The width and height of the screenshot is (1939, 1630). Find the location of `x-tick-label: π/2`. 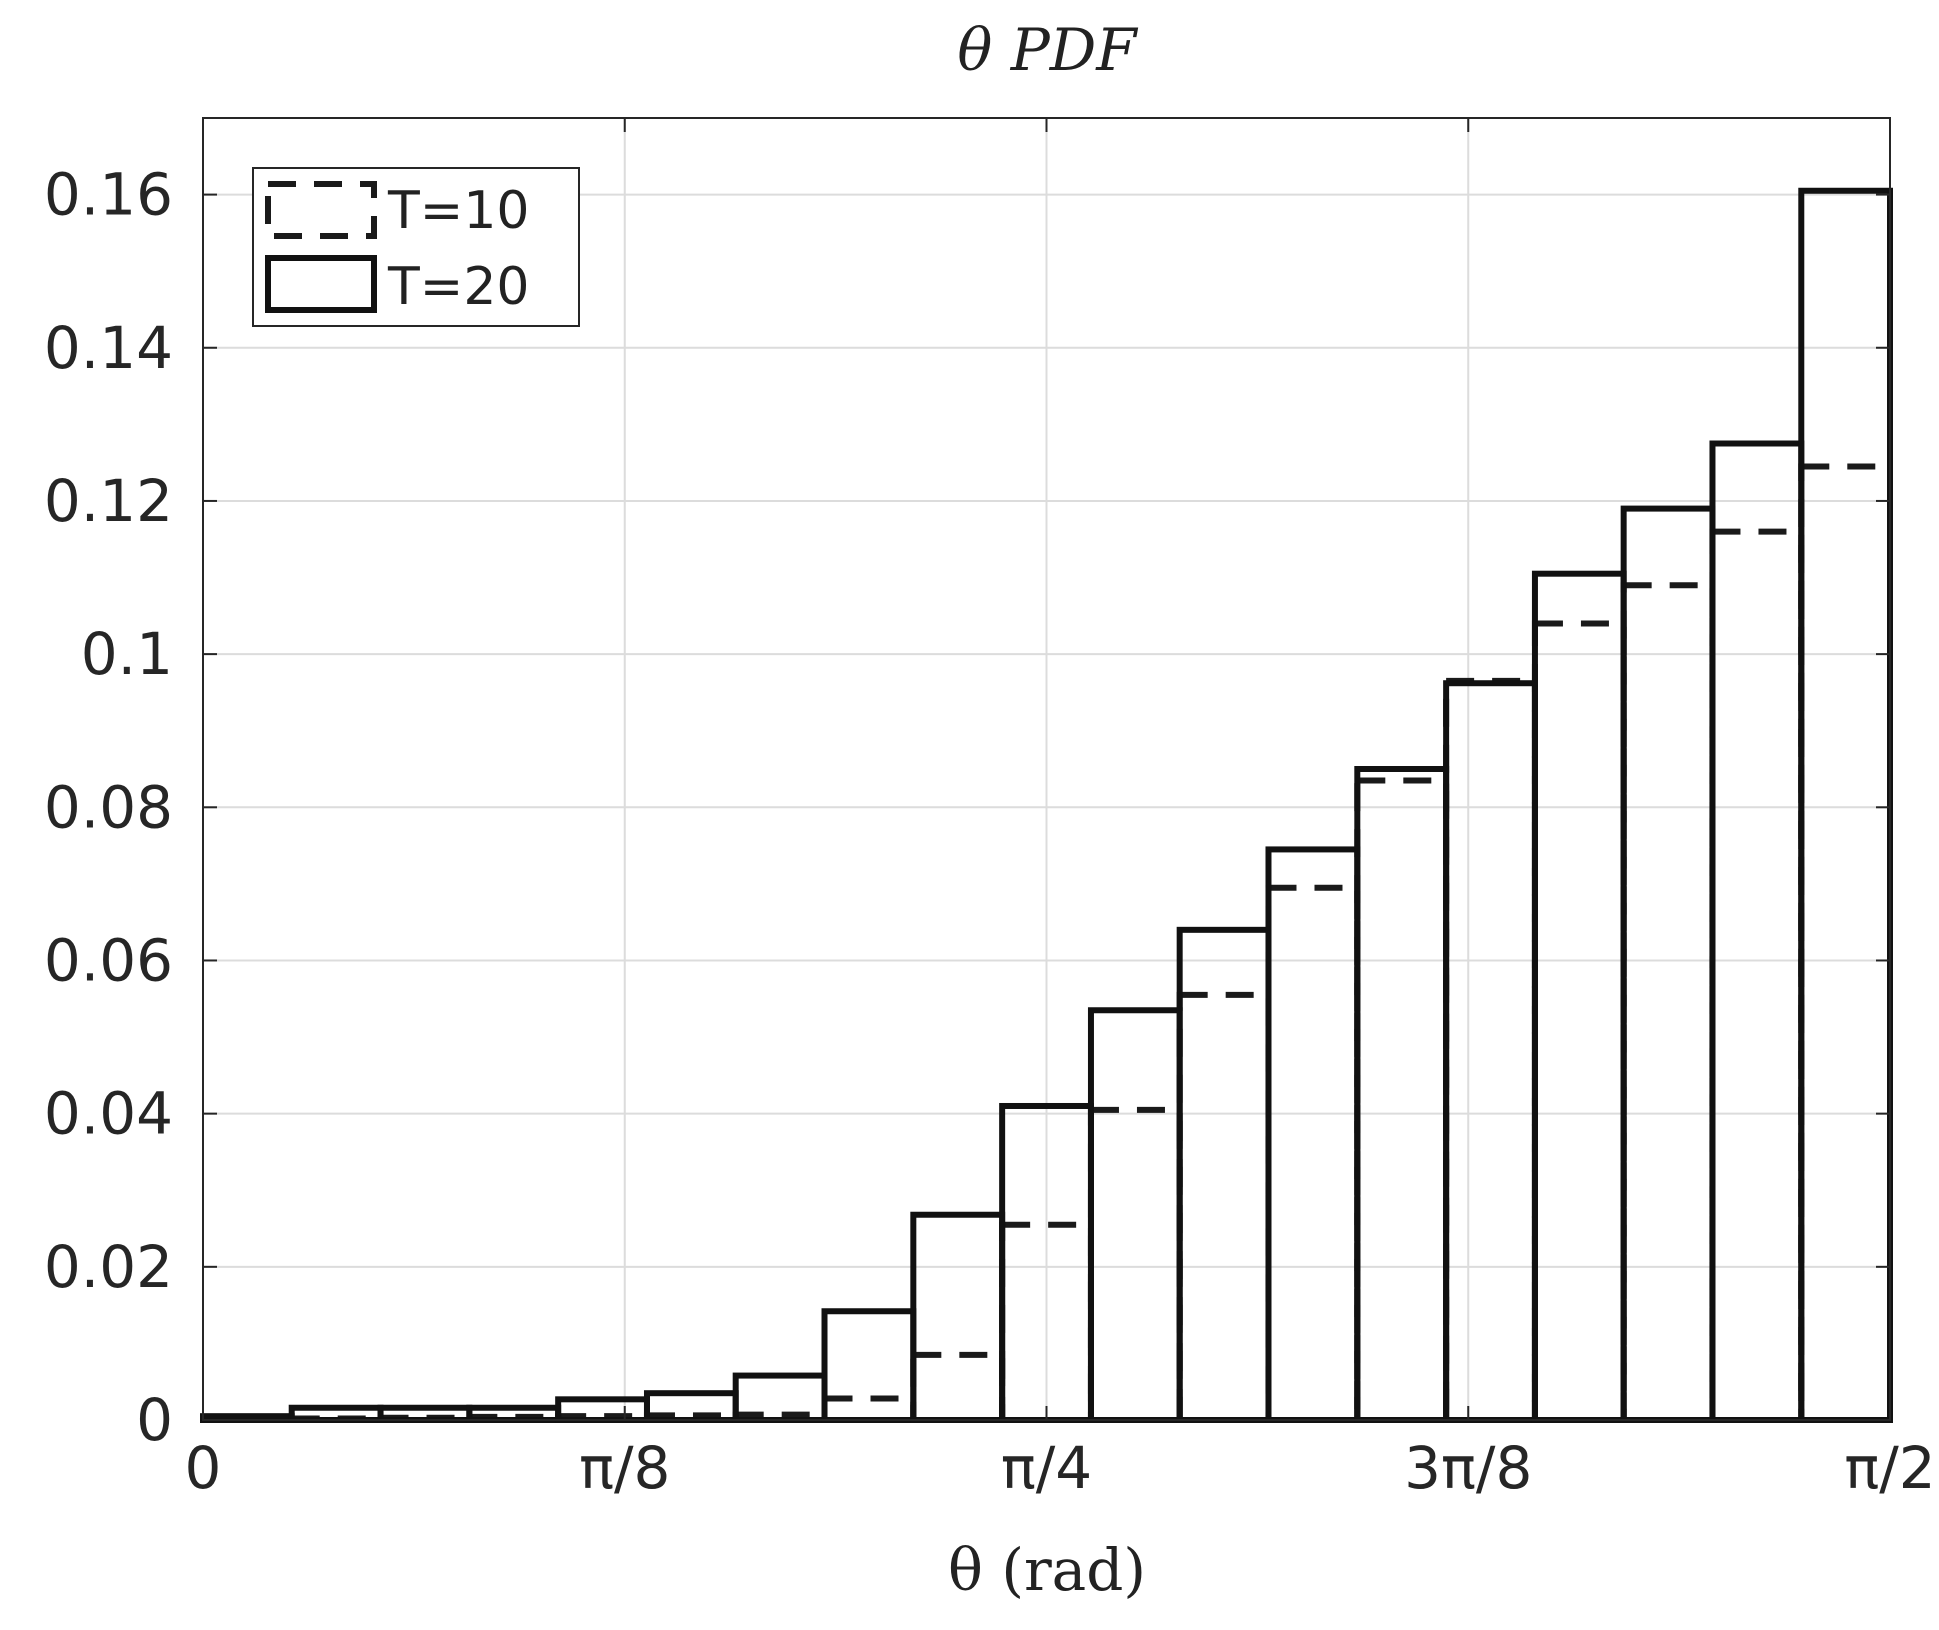

x-tick-label: π/2 is located at coordinates (1889, 1468).